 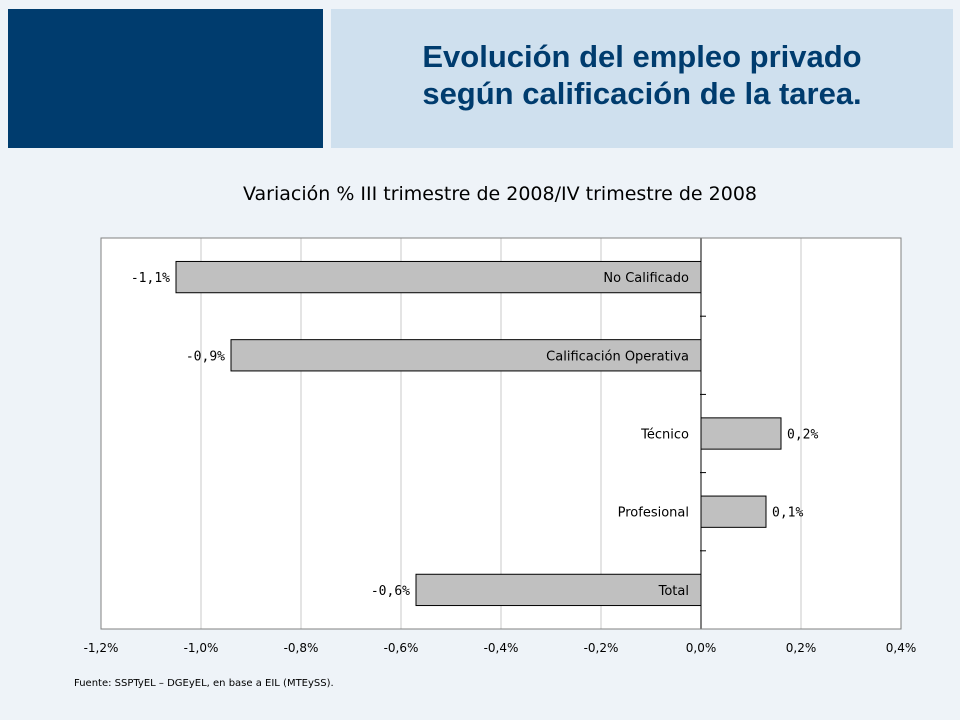 What do you see at coordinates (673, 591) in the screenshot?
I see `category-label: Total` at bounding box center [673, 591].